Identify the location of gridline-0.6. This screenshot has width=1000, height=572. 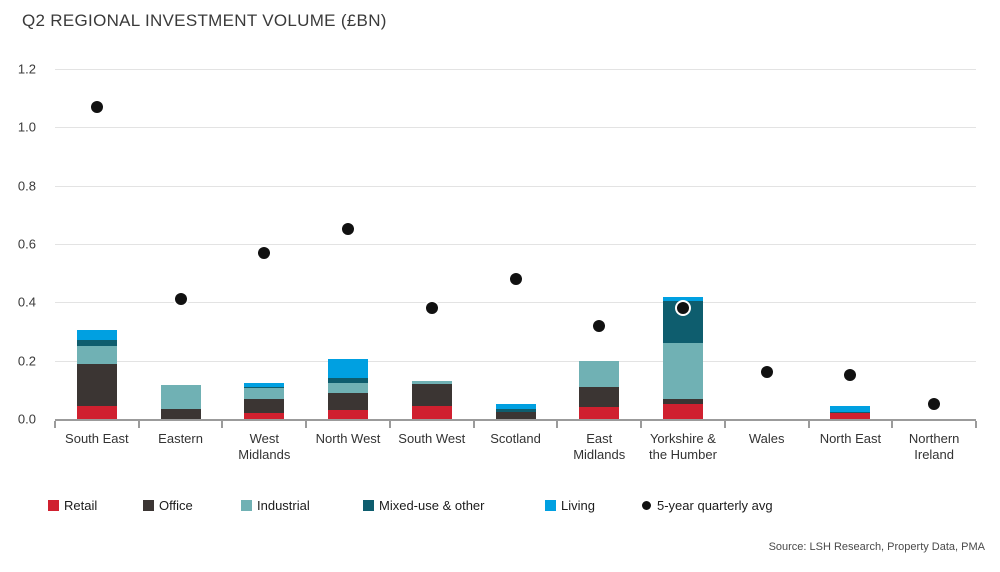
(515, 244).